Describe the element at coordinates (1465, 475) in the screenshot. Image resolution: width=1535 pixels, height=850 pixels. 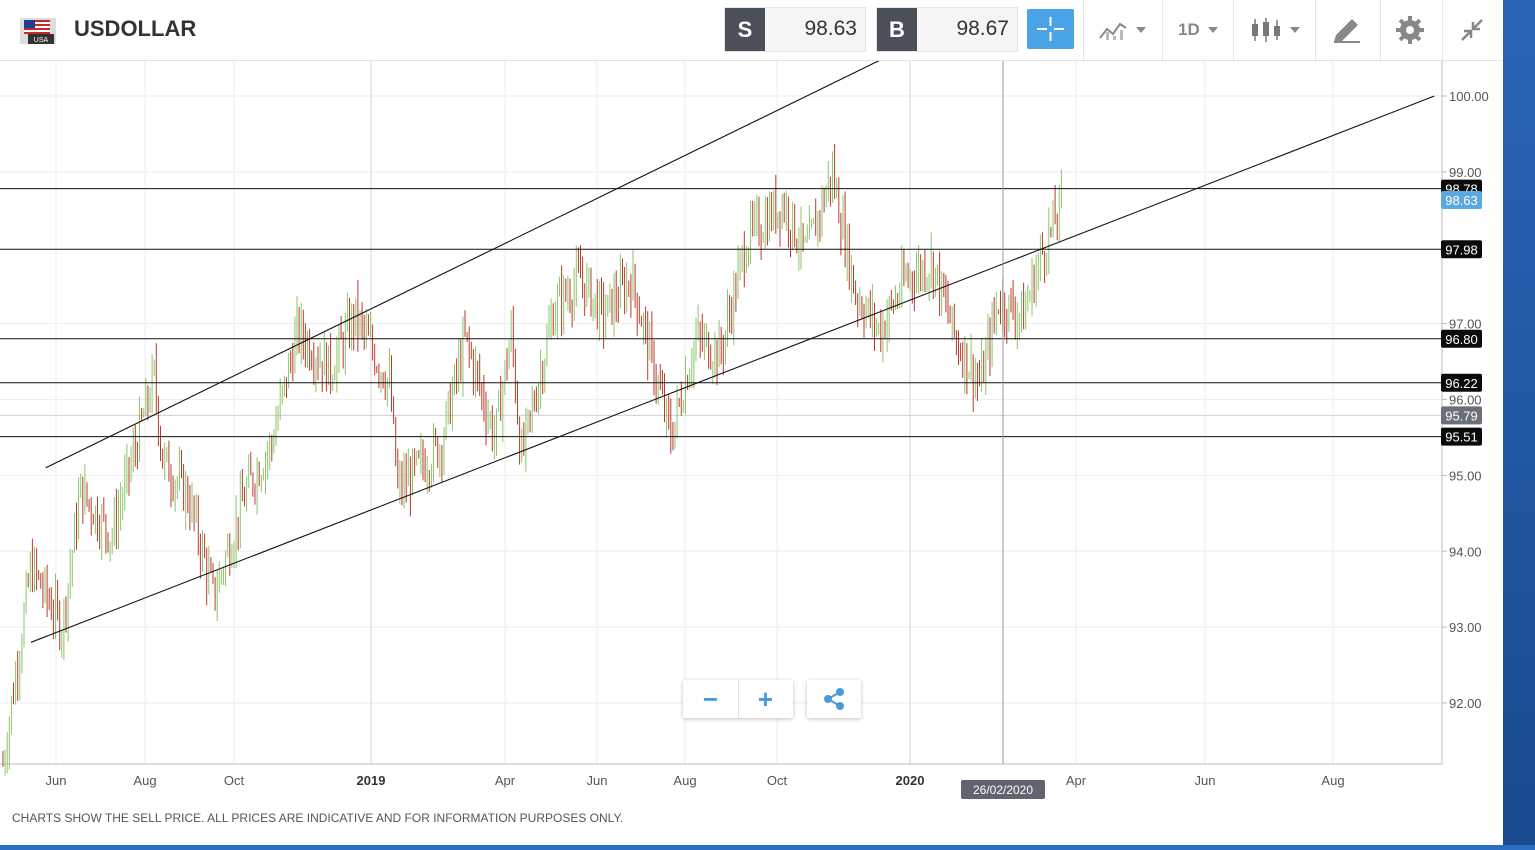
I see `y-tick-label: 95.00` at that location.